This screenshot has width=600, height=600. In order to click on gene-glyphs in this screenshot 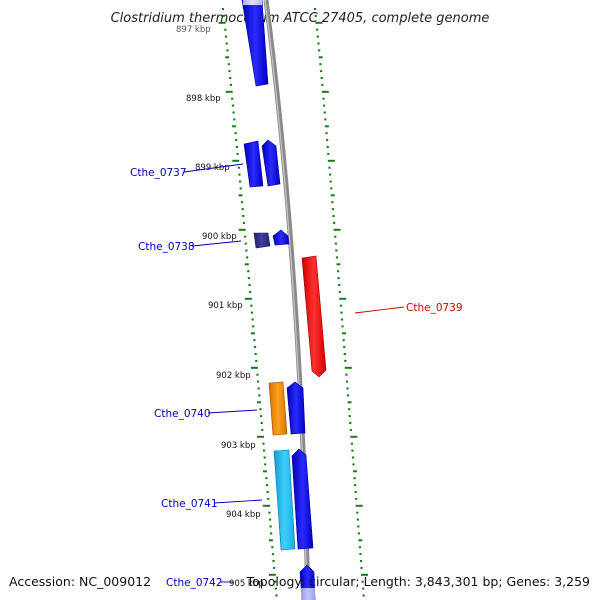, I will do `click(284, 300)`.